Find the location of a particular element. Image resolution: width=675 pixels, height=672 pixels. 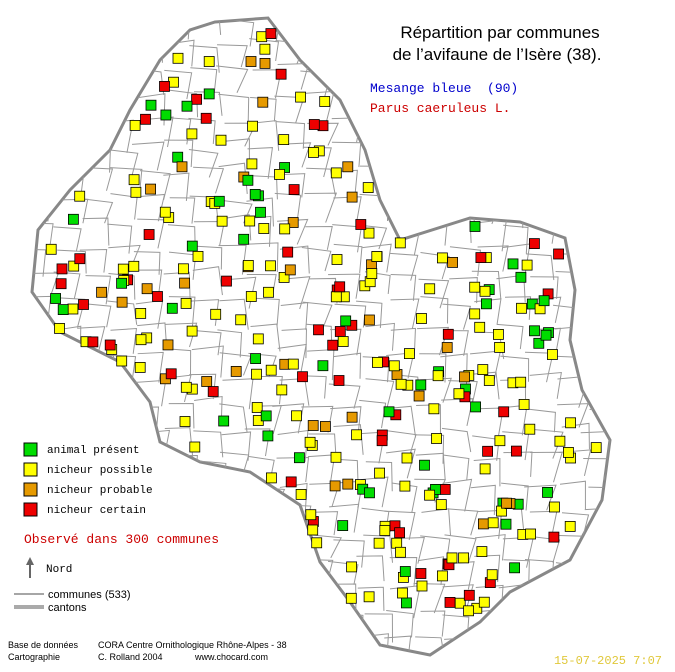

legend-swatch is located at coordinates (30, 449).